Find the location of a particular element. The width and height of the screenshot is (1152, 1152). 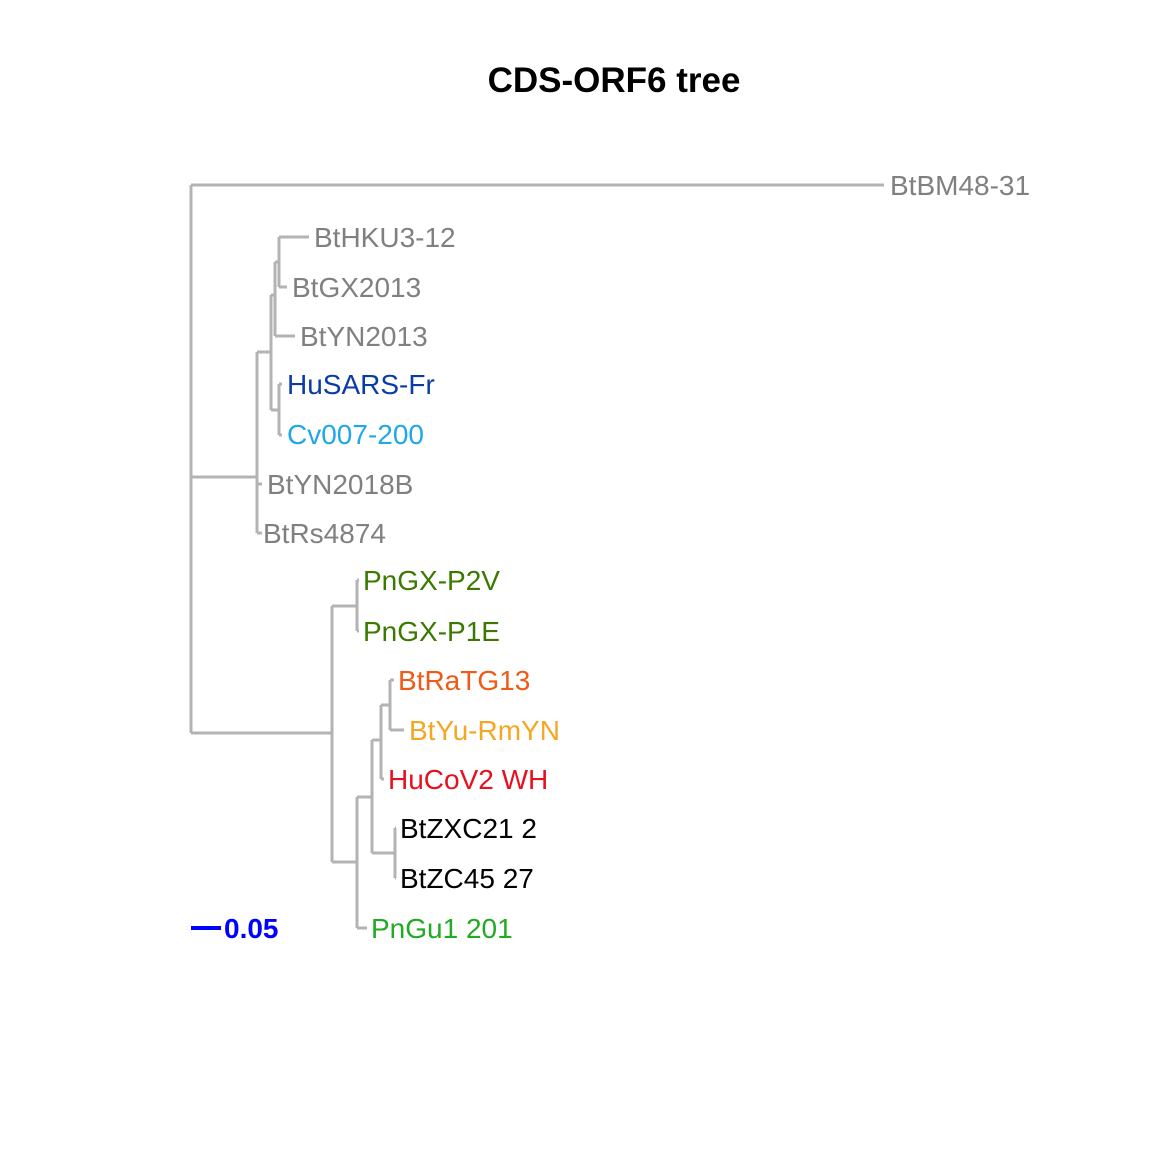

leaf-label-bthku3: BtHKU3-12 is located at coordinates (385, 237).